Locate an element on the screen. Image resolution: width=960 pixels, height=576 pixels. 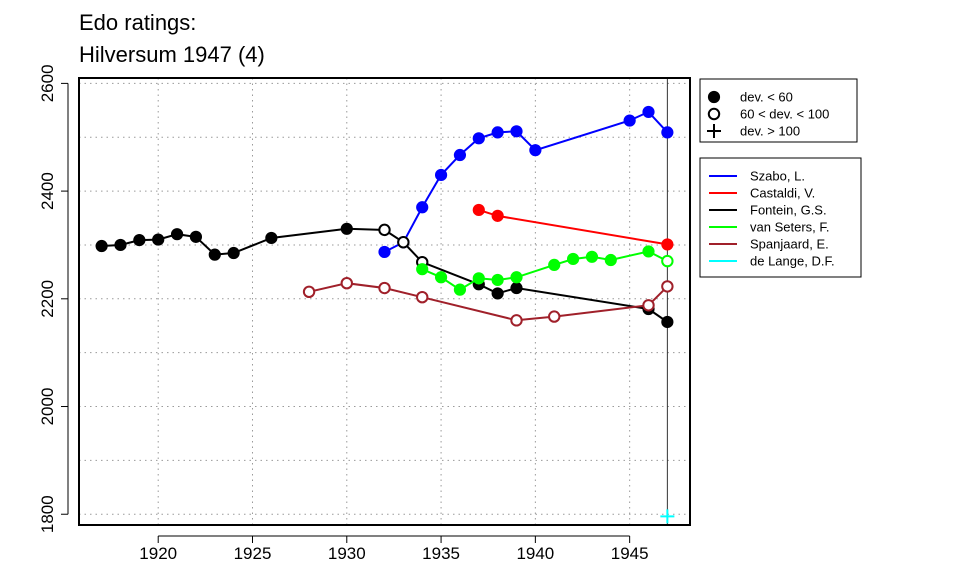
series-legend-box is located at coordinates (780, 217).